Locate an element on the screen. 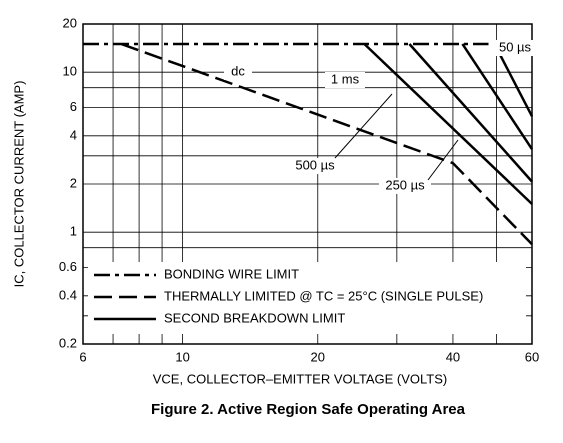 This screenshot has width=563, height=443. y-tick-label: 4 is located at coordinates (73, 134).